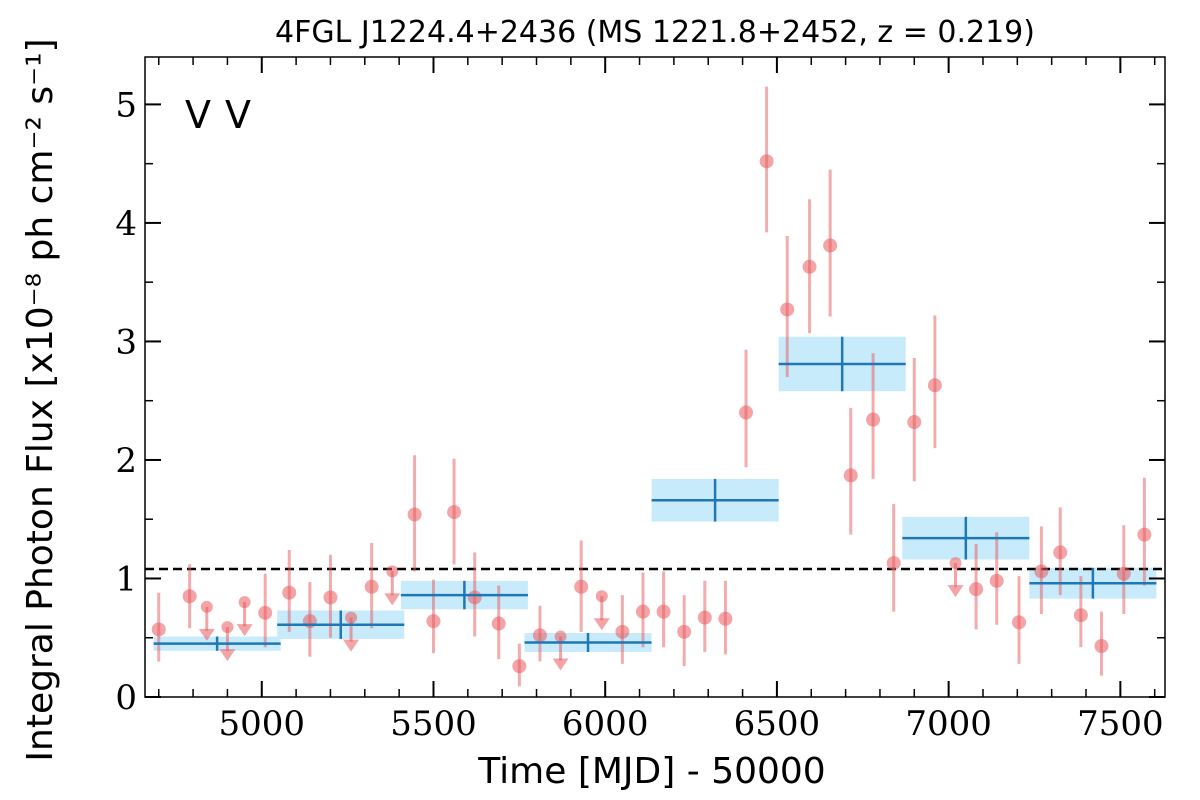 The image size is (1200, 800). Describe the element at coordinates (433, 724) in the screenshot. I see `x-tick-label-5500: 5500` at that location.